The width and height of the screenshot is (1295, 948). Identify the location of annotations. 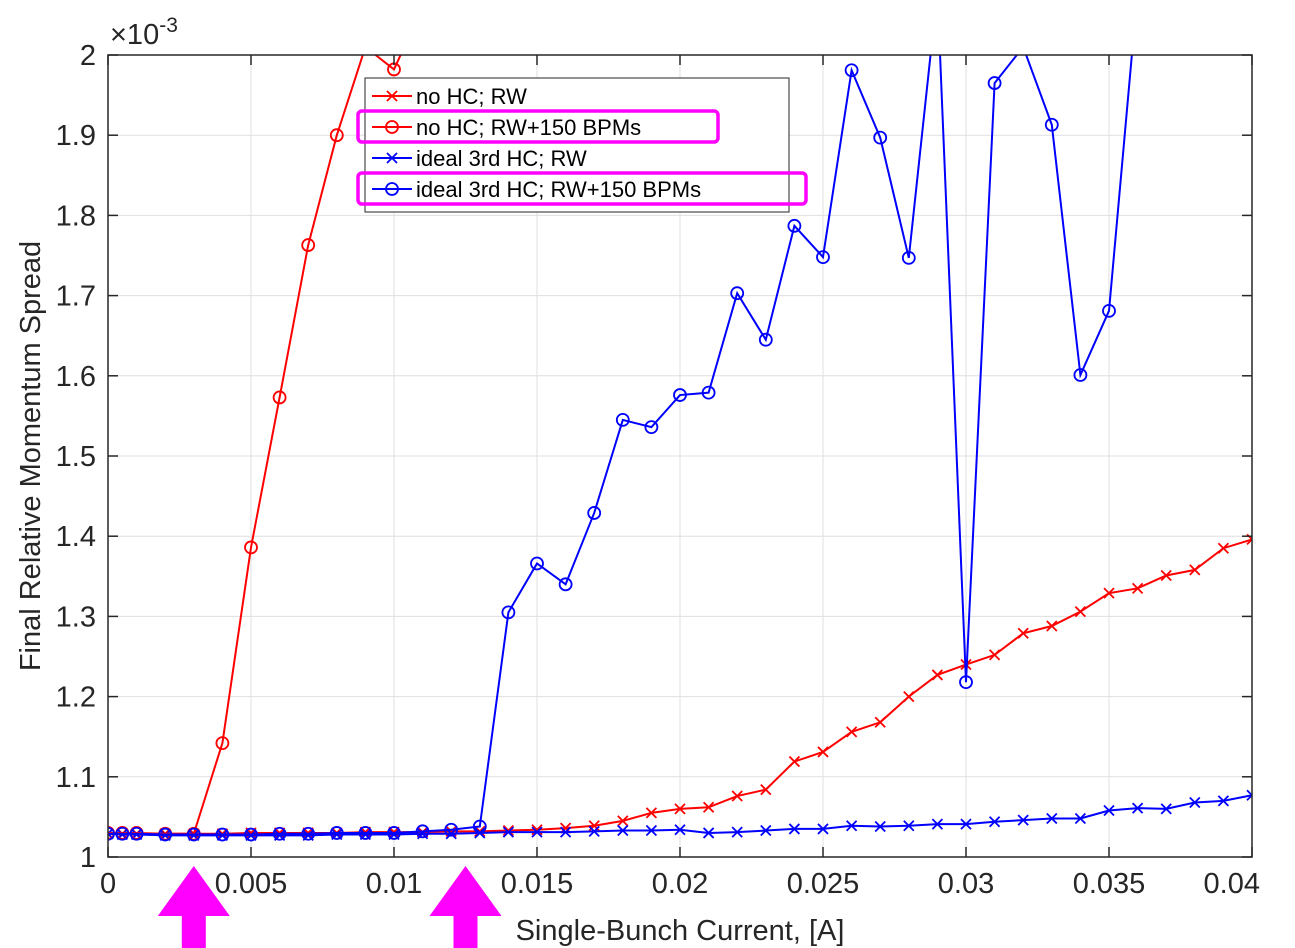
(329, 907).